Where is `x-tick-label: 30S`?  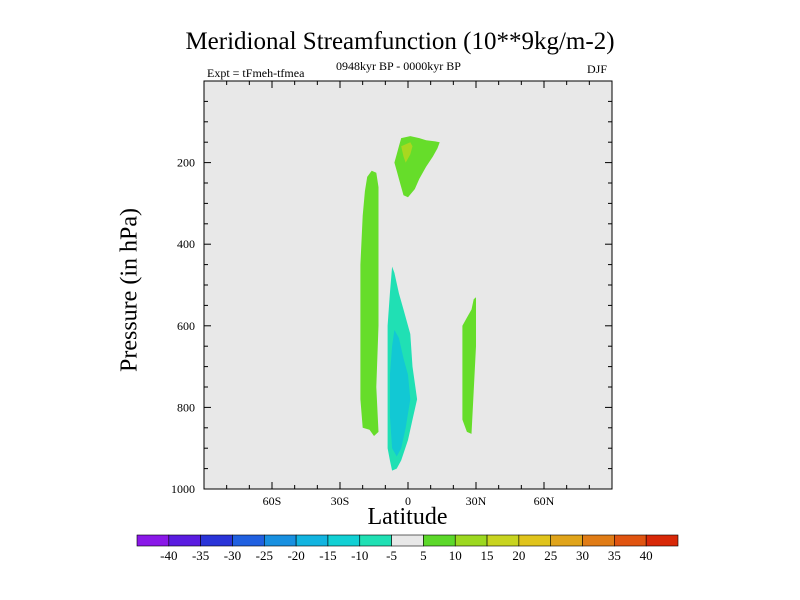 x-tick-label: 30S is located at coordinates (340, 501).